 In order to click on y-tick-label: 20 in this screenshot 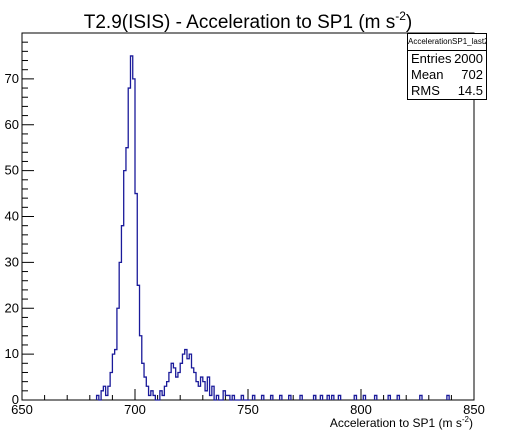, I will do `click(12, 307)`.